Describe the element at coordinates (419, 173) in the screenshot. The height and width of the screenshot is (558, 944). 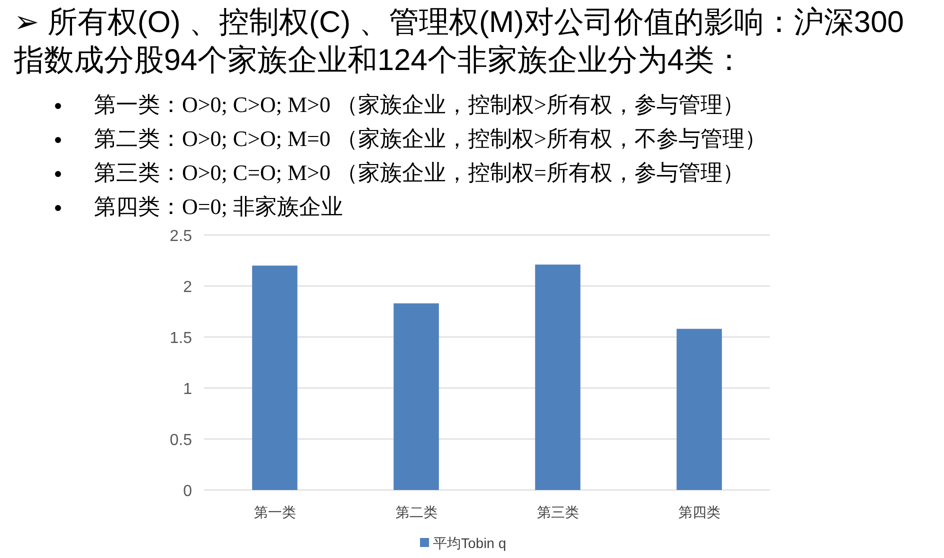
I see `text: 第三类：O>0; C=O; M>0 （家族企业，控制权=所有权，参与管理）` at that location.